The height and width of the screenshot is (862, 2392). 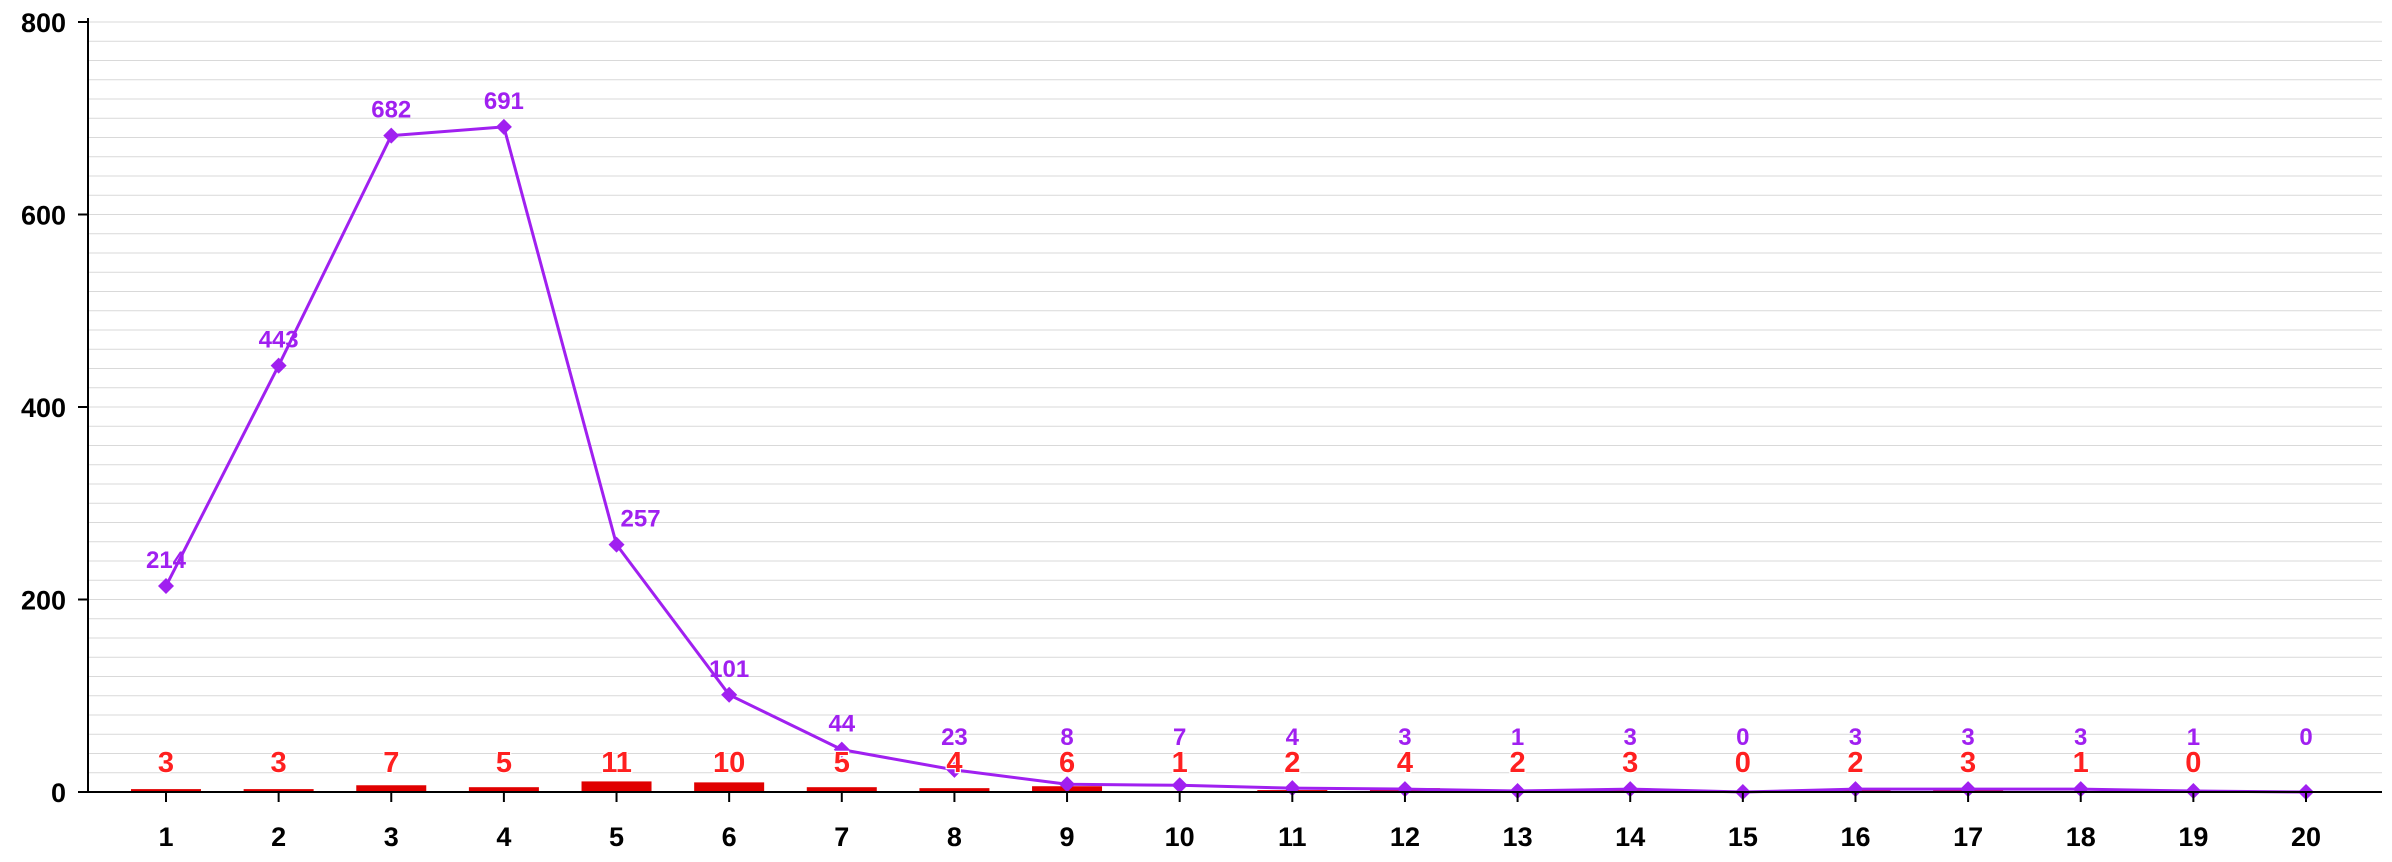 I want to click on y-tick-label: 800, so click(x=43, y=23).